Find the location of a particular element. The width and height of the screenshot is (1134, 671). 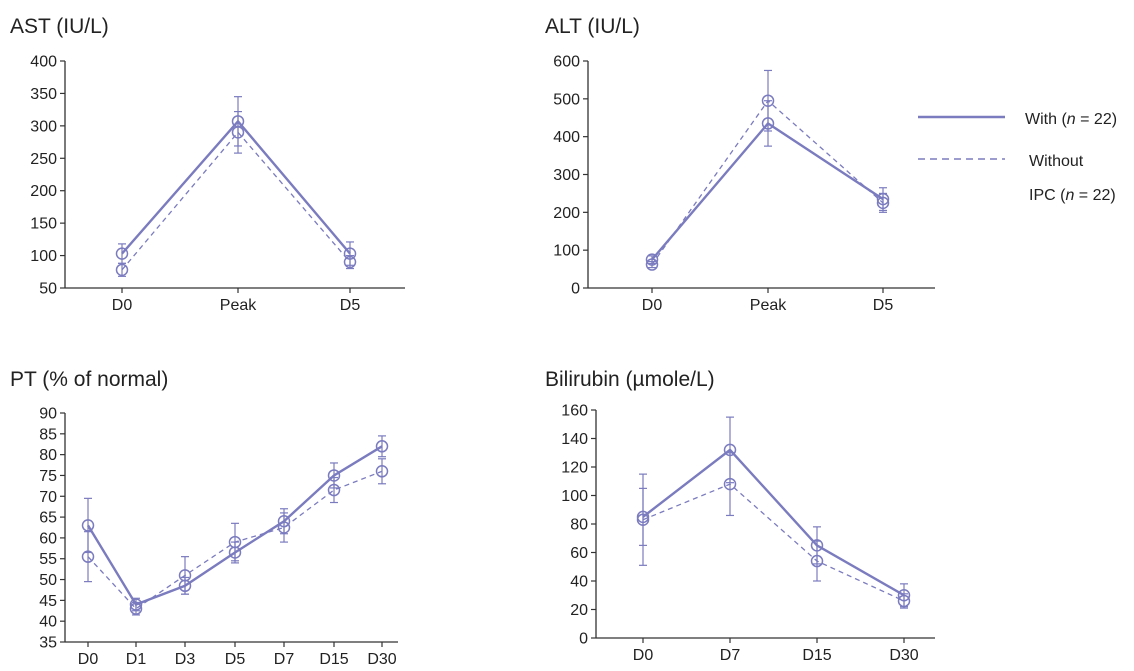

pt-point-without is located at coordinates (382, 471).